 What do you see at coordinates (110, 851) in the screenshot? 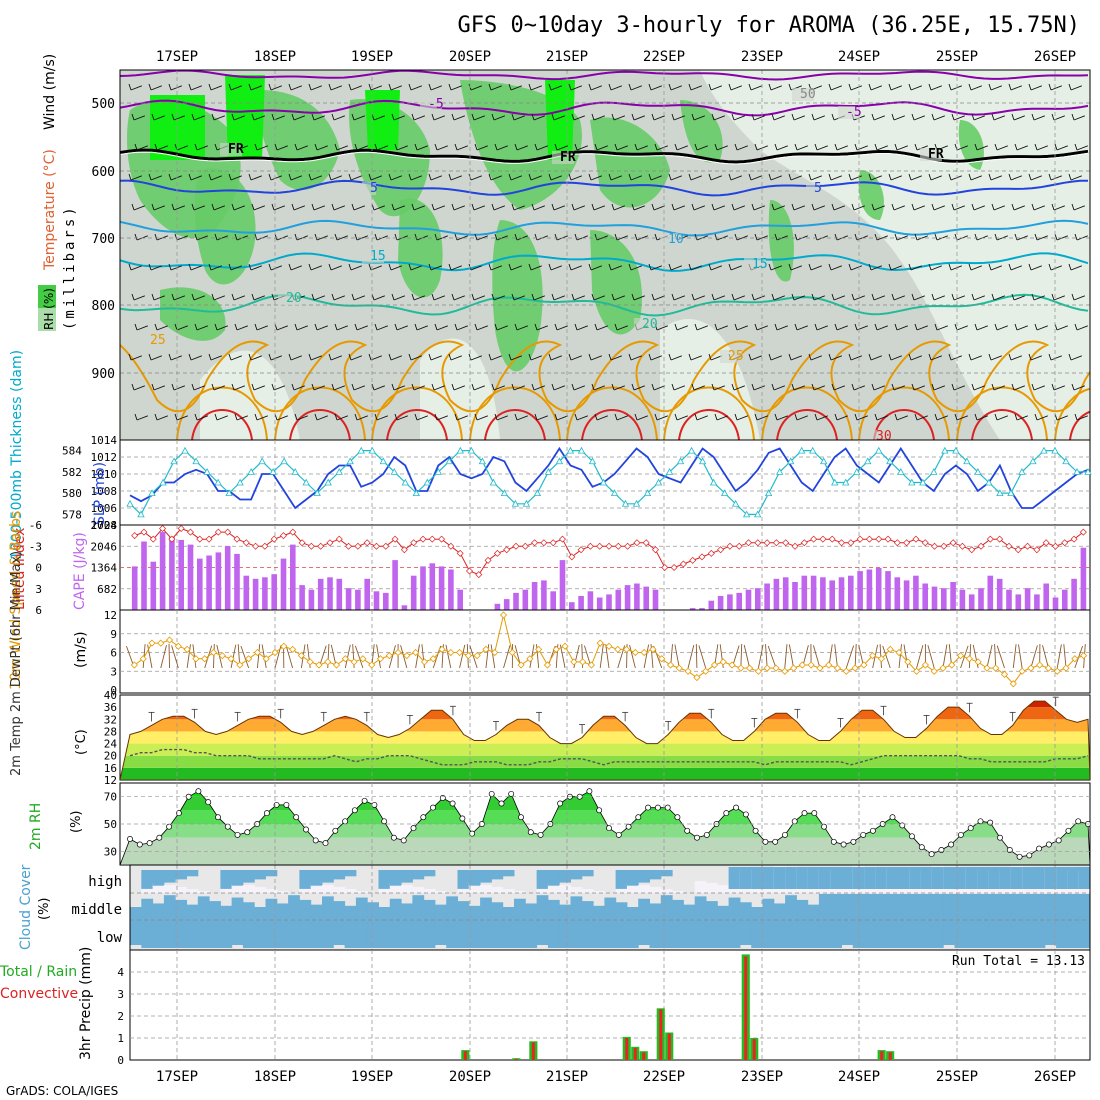
I see `rh2m-tick: 30` at bounding box center [110, 851].